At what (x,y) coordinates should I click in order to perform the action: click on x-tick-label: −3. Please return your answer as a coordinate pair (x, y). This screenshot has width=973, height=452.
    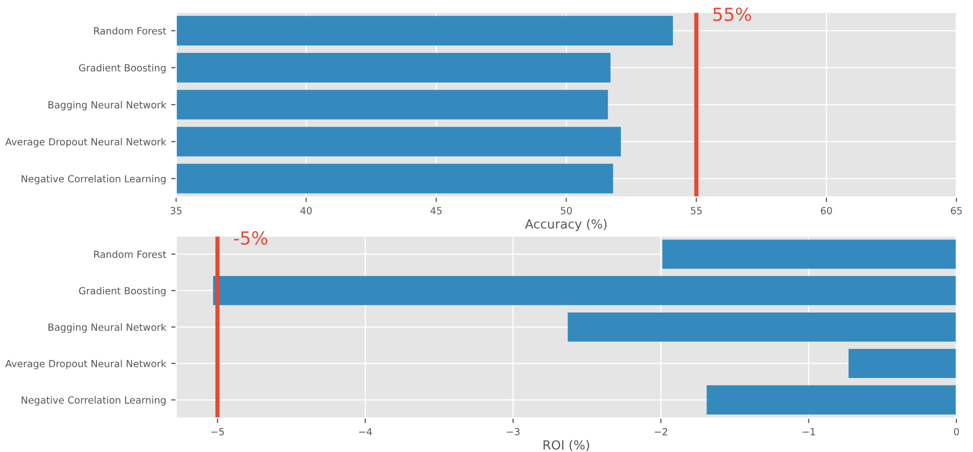
    Looking at the image, I should click on (513, 432).